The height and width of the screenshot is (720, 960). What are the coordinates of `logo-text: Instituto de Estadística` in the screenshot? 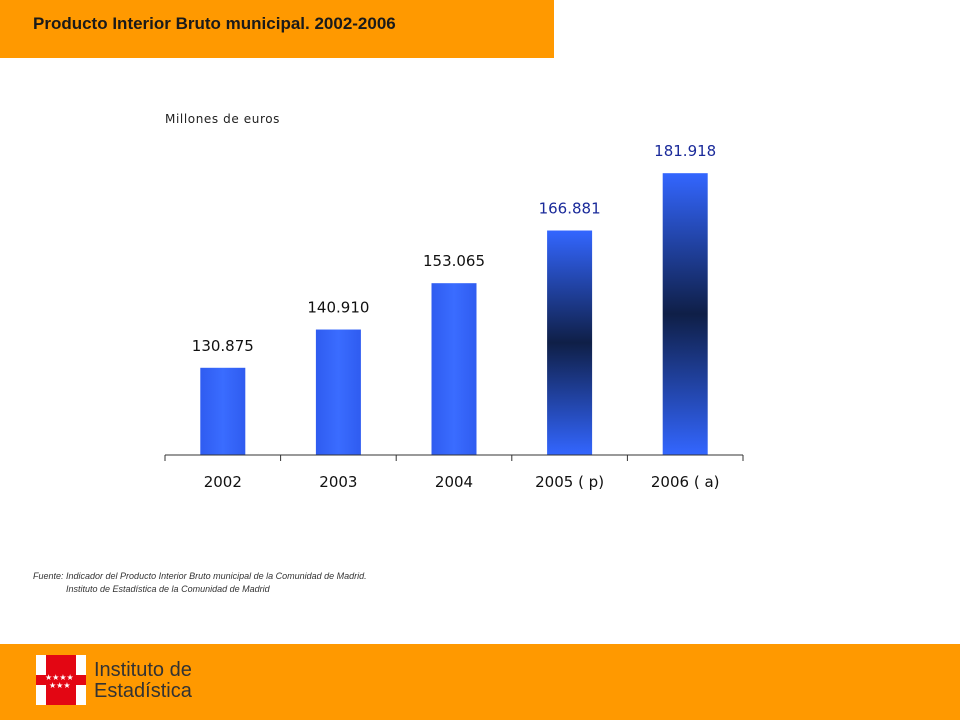 It's located at (143, 681).